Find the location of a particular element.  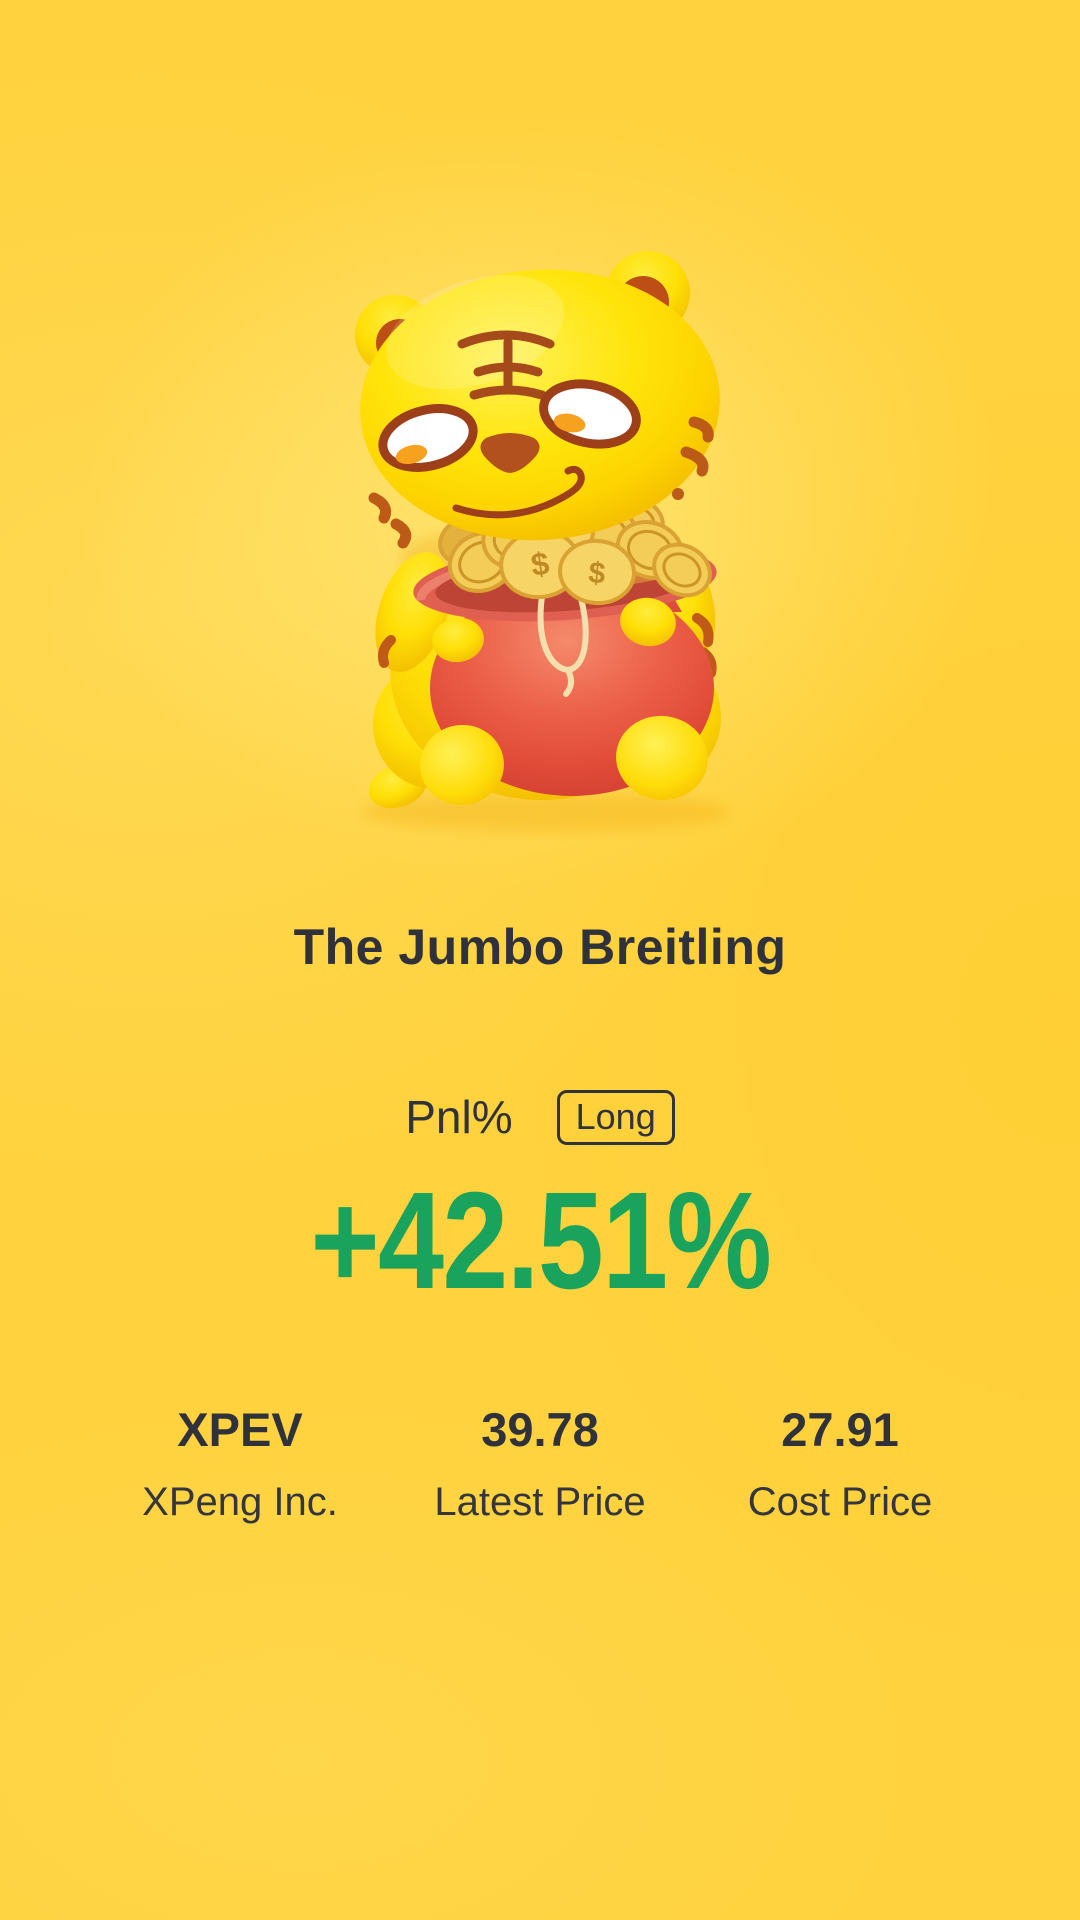

tiger-eyes is located at coordinates (509, 425).